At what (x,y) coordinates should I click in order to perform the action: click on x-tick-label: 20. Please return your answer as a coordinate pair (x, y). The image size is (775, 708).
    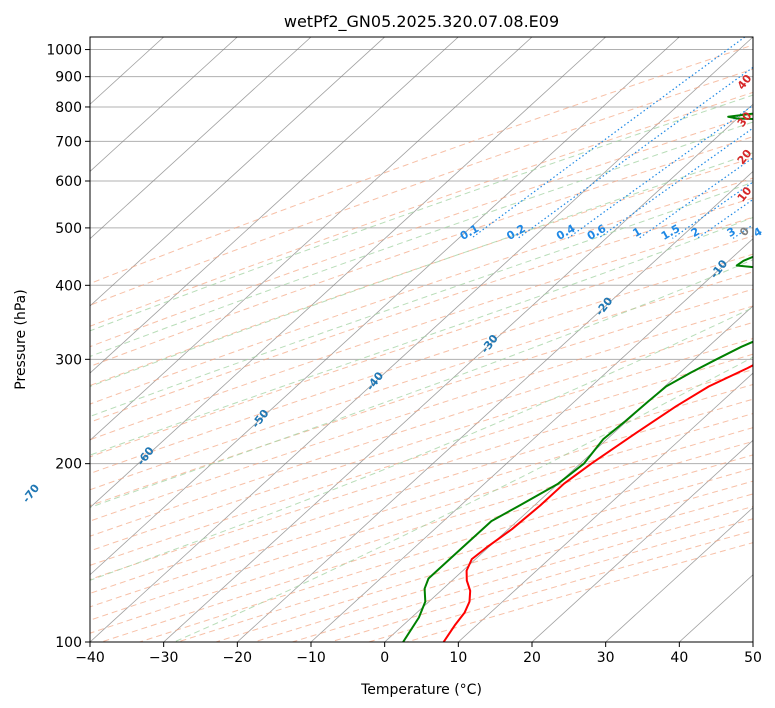
    Looking at the image, I should click on (532, 658).